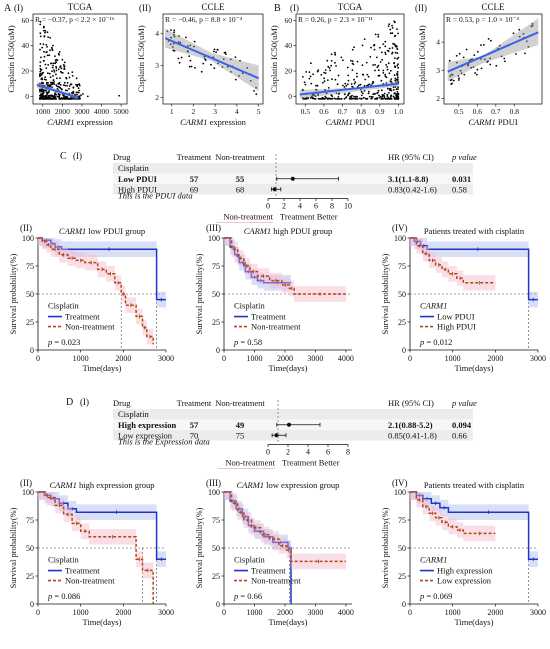  What do you see at coordinates (145, 8) in the screenshot?
I see `label-A-II: (II)` at bounding box center [145, 8].